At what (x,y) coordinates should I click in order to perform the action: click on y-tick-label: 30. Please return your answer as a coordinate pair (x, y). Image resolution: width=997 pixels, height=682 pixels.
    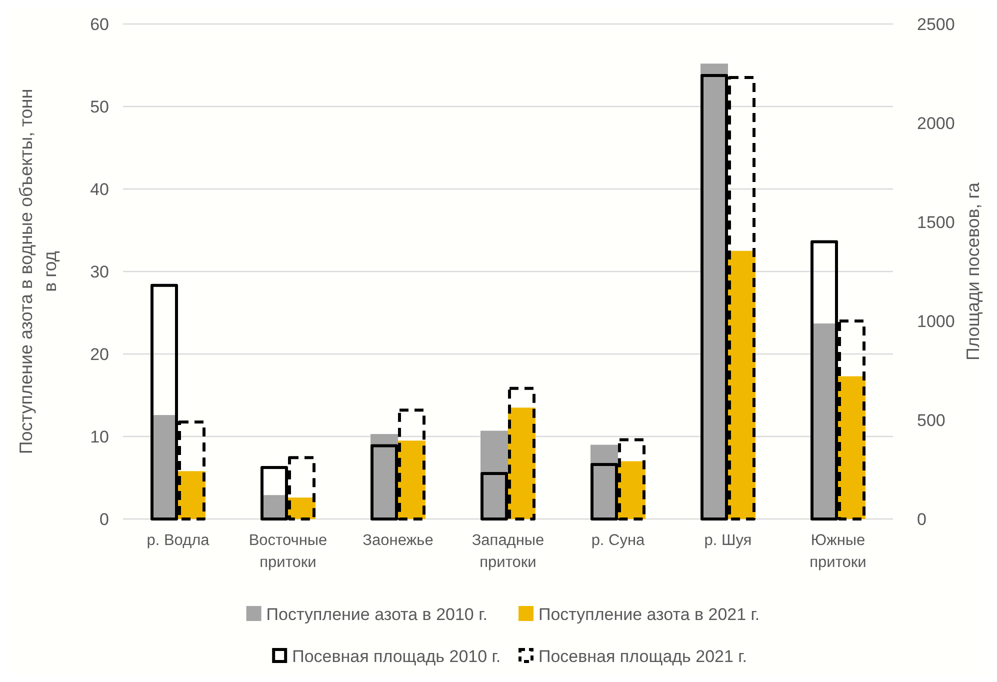
    Looking at the image, I should click on (99, 272).